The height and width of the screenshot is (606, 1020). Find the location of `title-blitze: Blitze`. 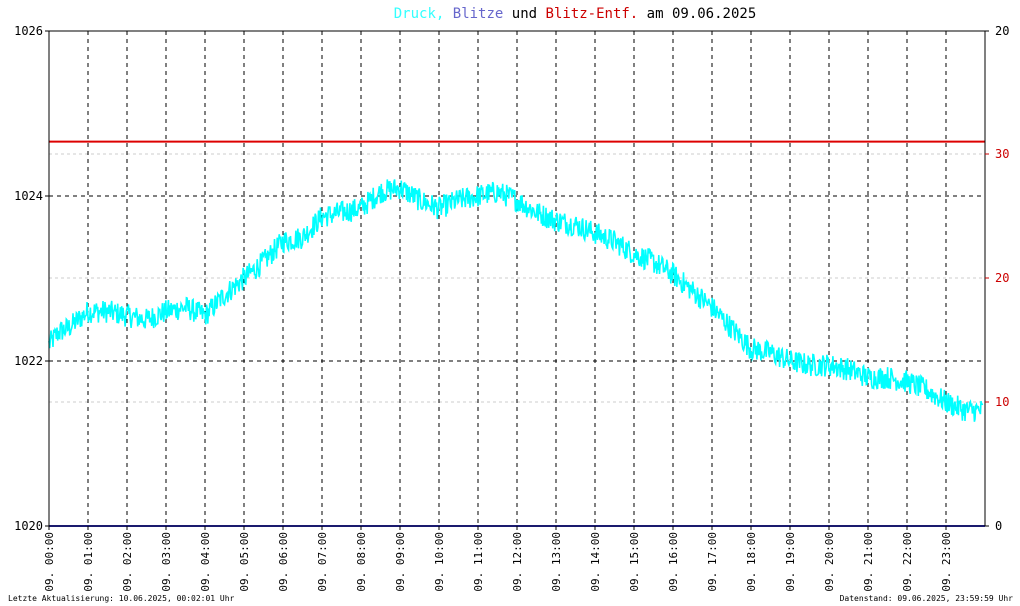

title-blitze: Blitze is located at coordinates (478, 14).